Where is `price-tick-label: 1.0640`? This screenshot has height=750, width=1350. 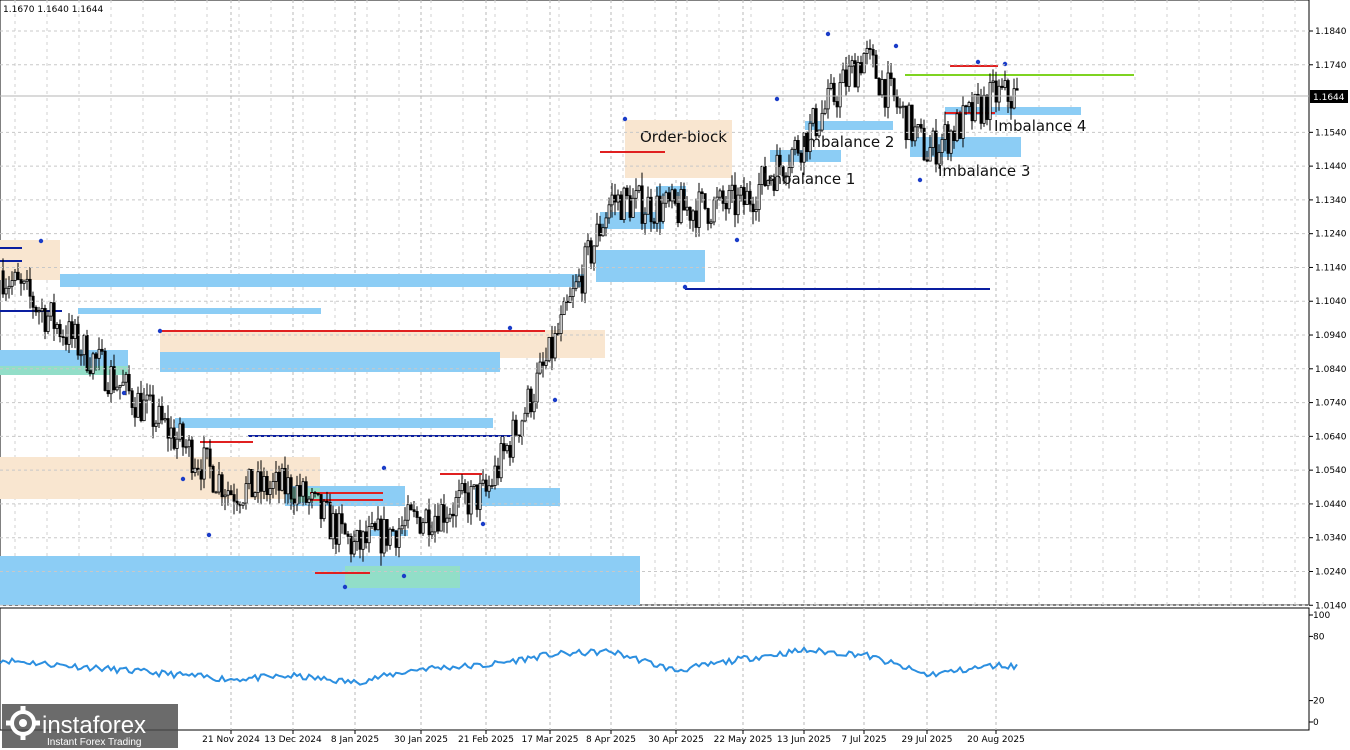
price-tick-label: 1.0640 is located at coordinates (1331, 437).